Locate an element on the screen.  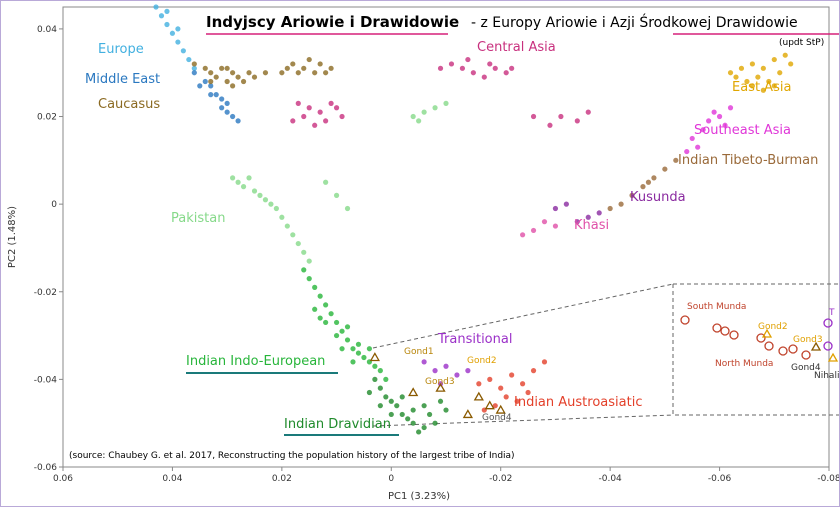
x-tick-label: -0.08 is located at coordinates (828, 479).